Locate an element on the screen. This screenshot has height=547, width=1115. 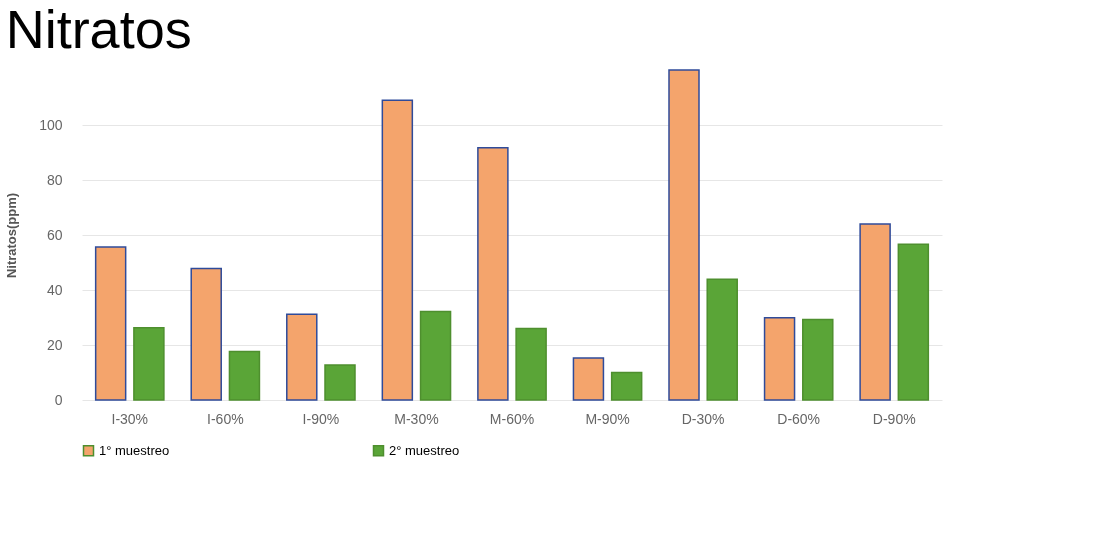
y-tick-label: 0 is located at coordinates (58, 399).